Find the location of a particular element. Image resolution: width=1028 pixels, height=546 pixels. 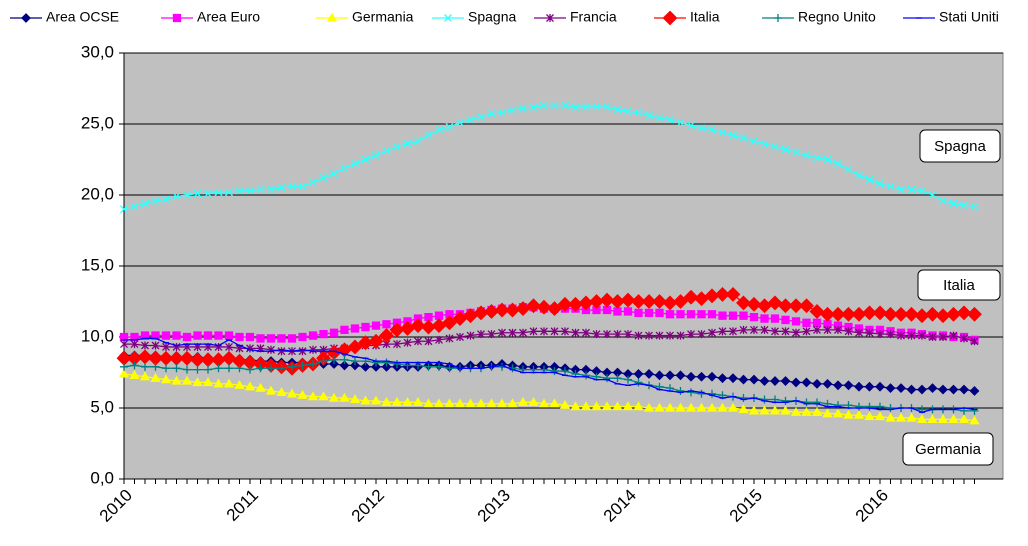

y-tick-label: 0,0 is located at coordinates (102, 477).